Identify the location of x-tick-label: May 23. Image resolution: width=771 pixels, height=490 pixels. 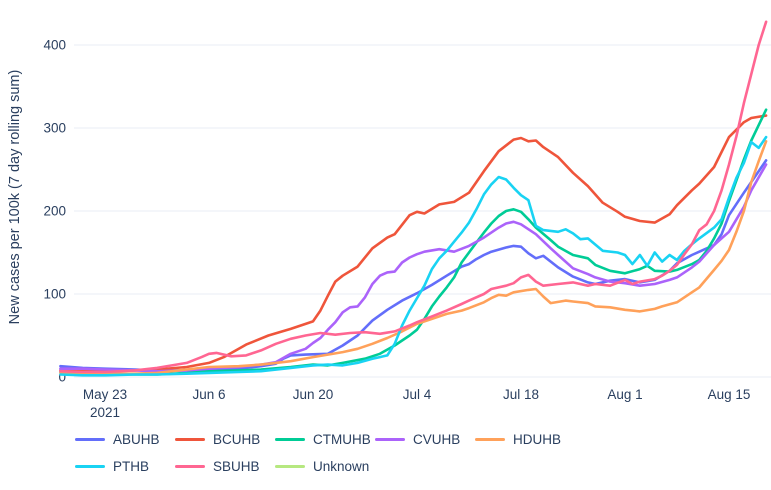
(105, 394).